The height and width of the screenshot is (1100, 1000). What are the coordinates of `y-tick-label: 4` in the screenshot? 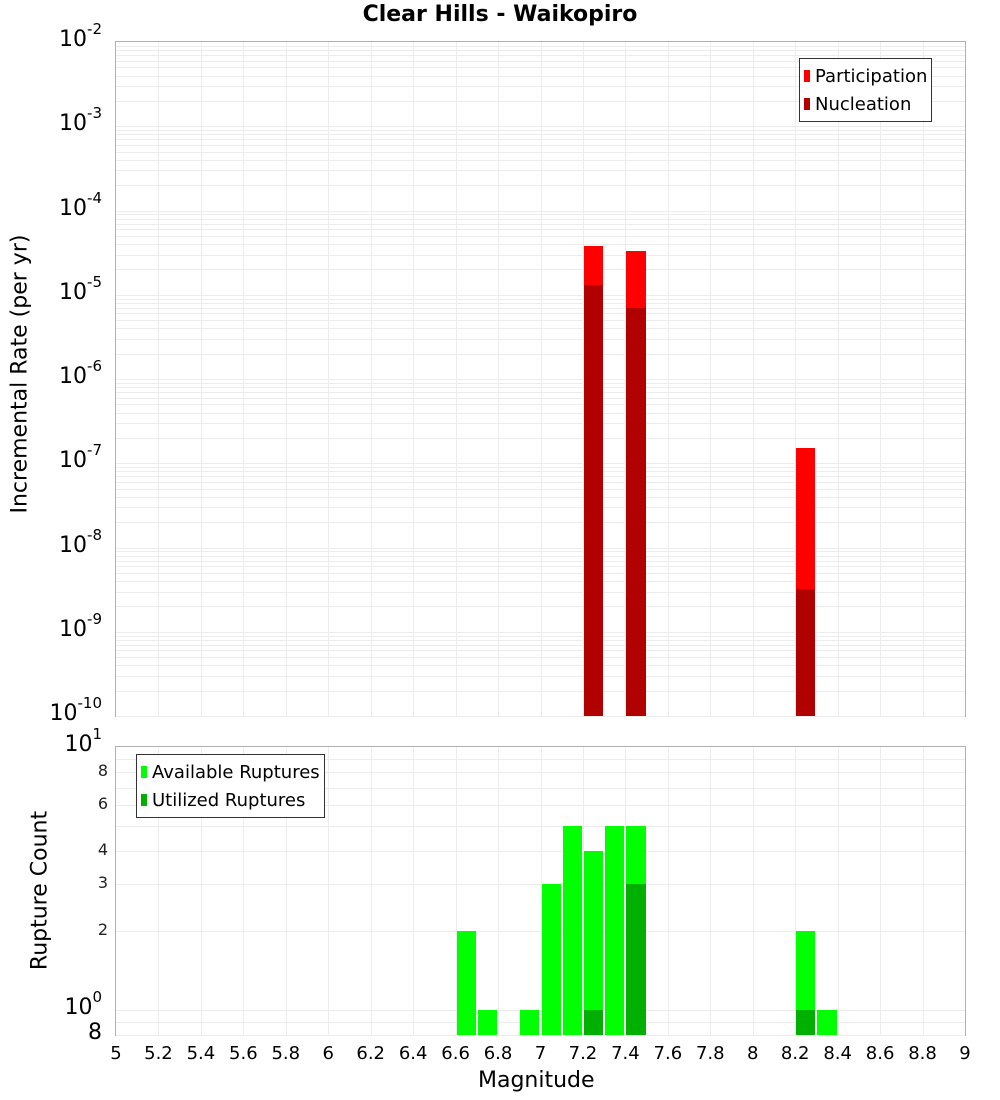 It's located at (102, 850).